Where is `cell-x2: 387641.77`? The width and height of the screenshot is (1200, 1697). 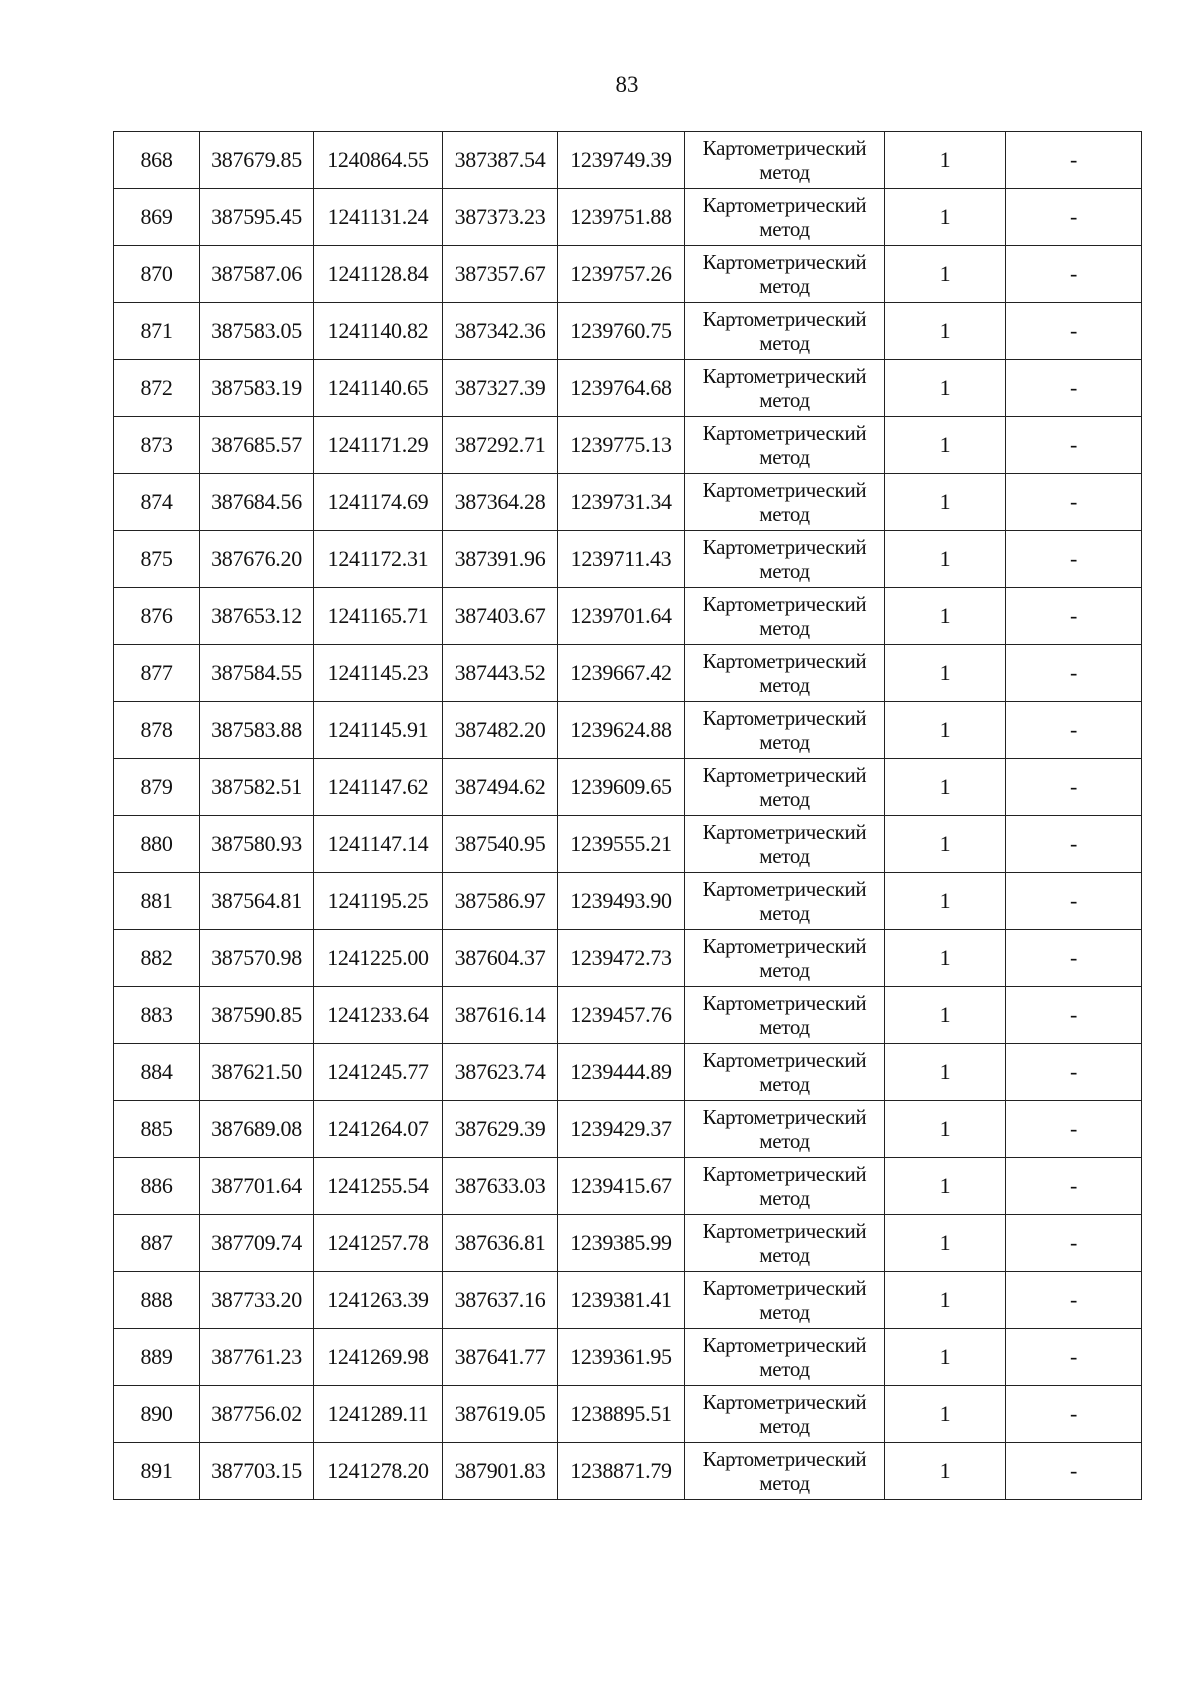
cell-x2: 387641.77 is located at coordinates (500, 1357).